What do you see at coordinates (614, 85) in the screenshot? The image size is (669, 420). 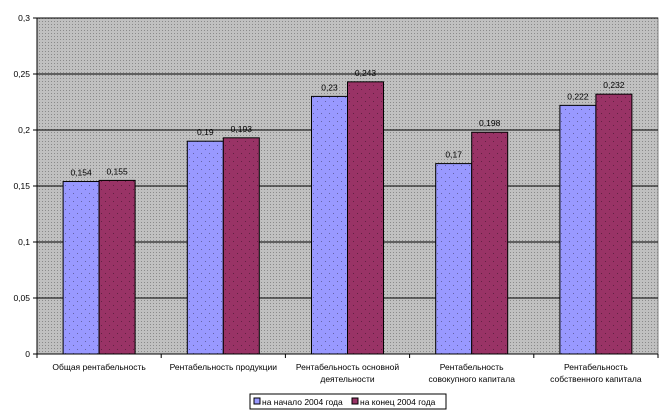 I see `data-label: 0,232` at bounding box center [614, 85].